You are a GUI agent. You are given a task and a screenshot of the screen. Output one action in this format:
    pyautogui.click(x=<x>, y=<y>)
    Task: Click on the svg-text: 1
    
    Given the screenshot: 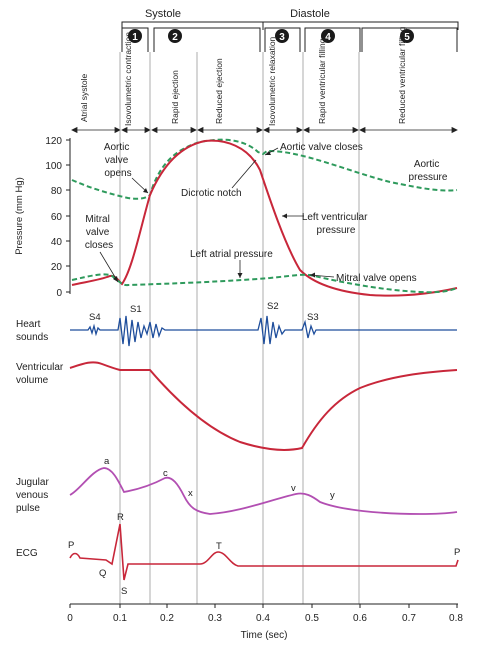 What is the action you would take?
    pyautogui.click(x=135, y=37)
    